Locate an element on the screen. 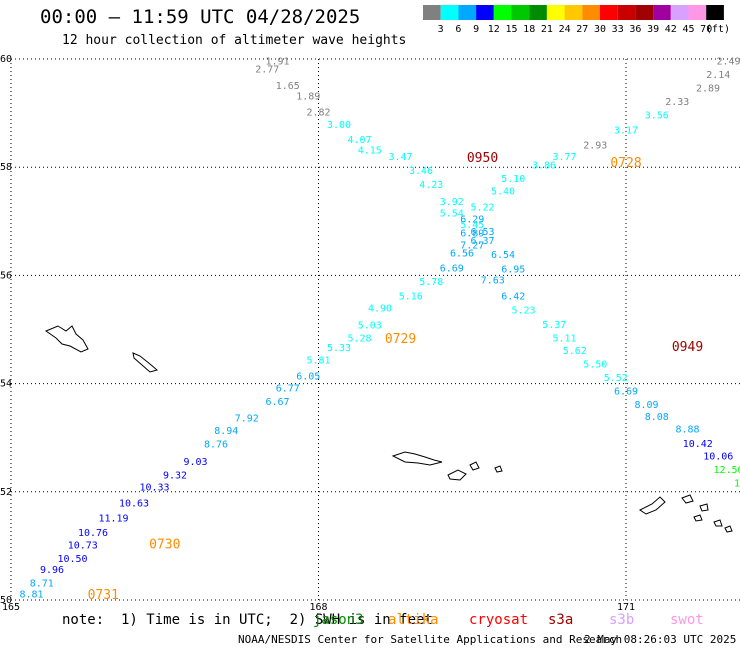 Image resolution: width=740 pixels, height=650 pixels. swh-value: 6.56 is located at coordinates (462, 253).